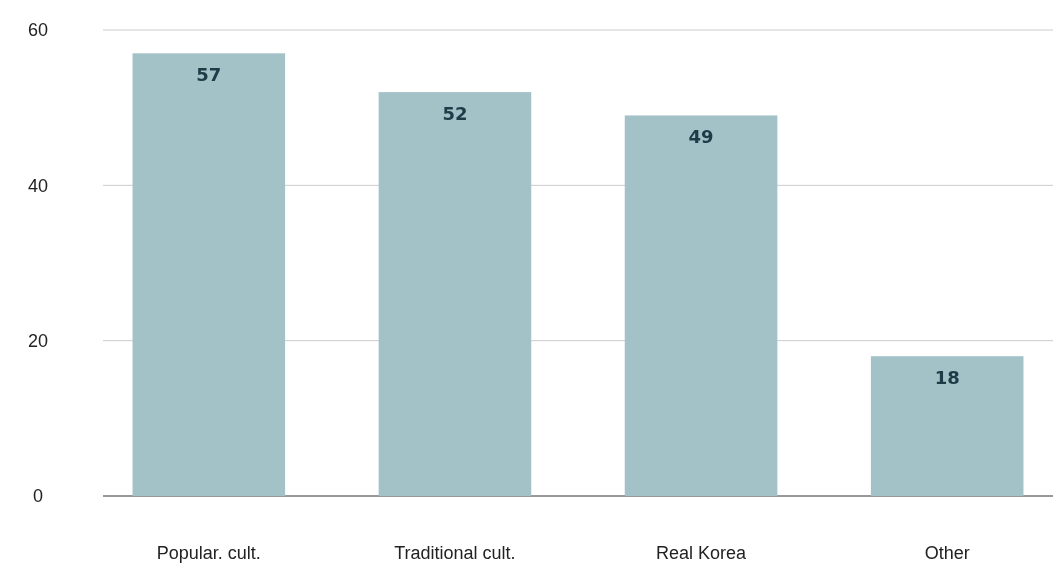  Describe the element at coordinates (947, 553) in the screenshot. I see `x-tick-label: Other` at that location.